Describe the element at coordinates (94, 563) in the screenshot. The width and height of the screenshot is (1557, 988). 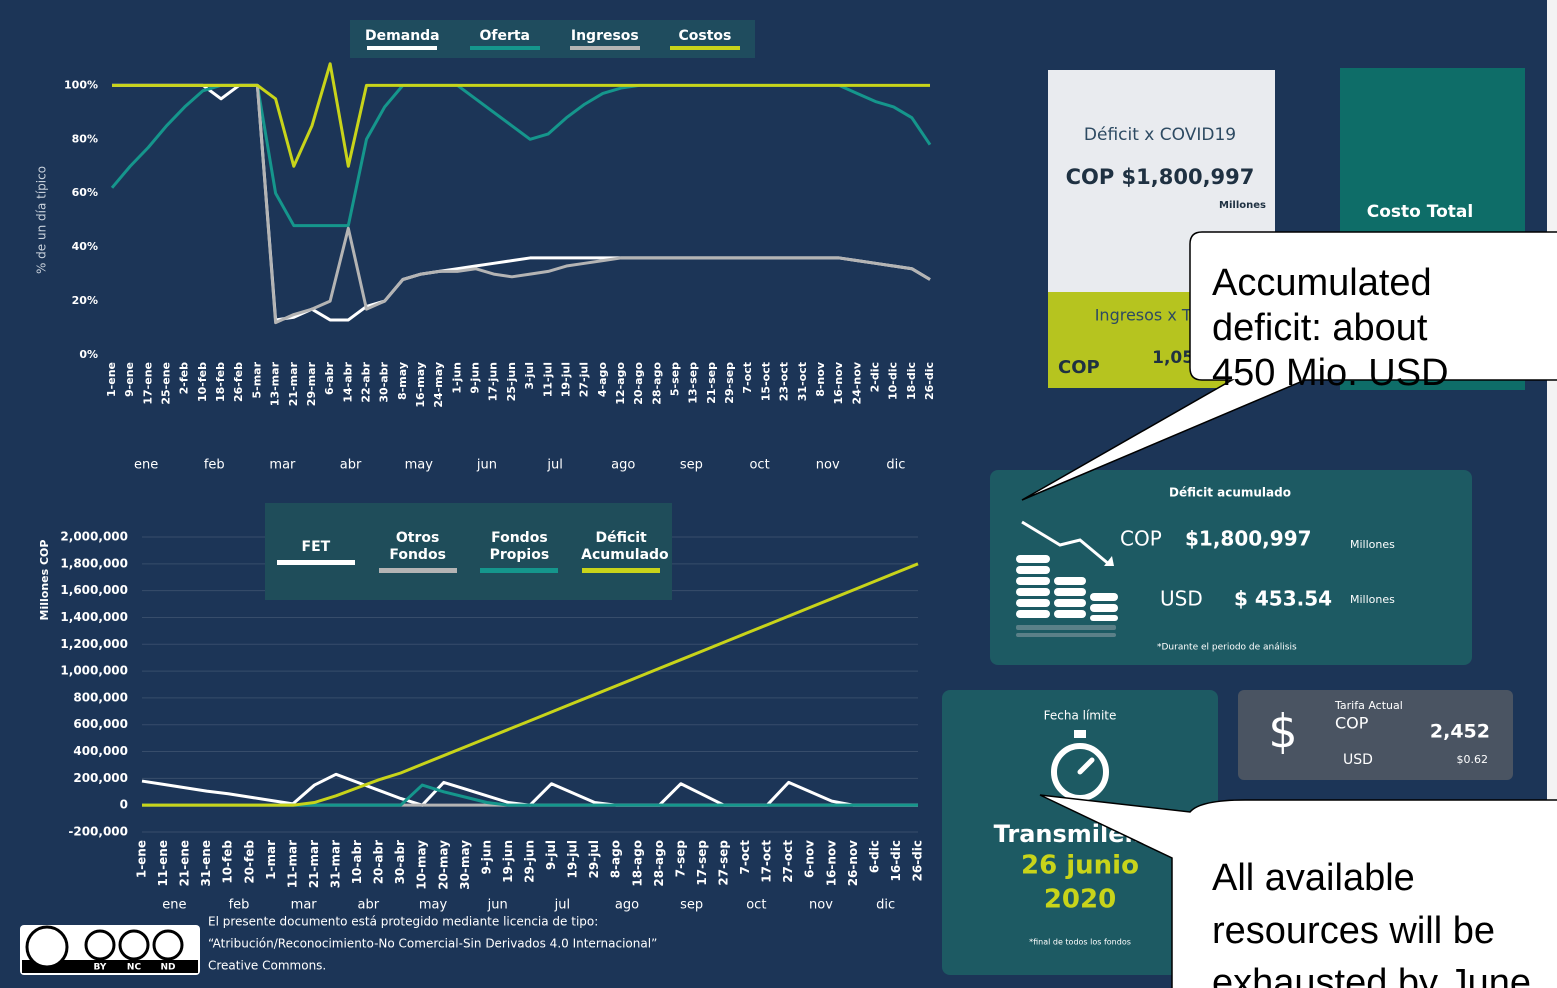
I see `y-tick-label: 1,800,000` at that location.